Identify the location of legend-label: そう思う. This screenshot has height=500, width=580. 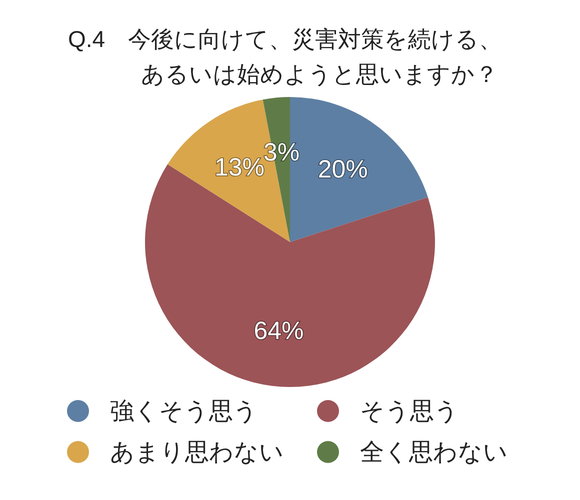
(409, 411).